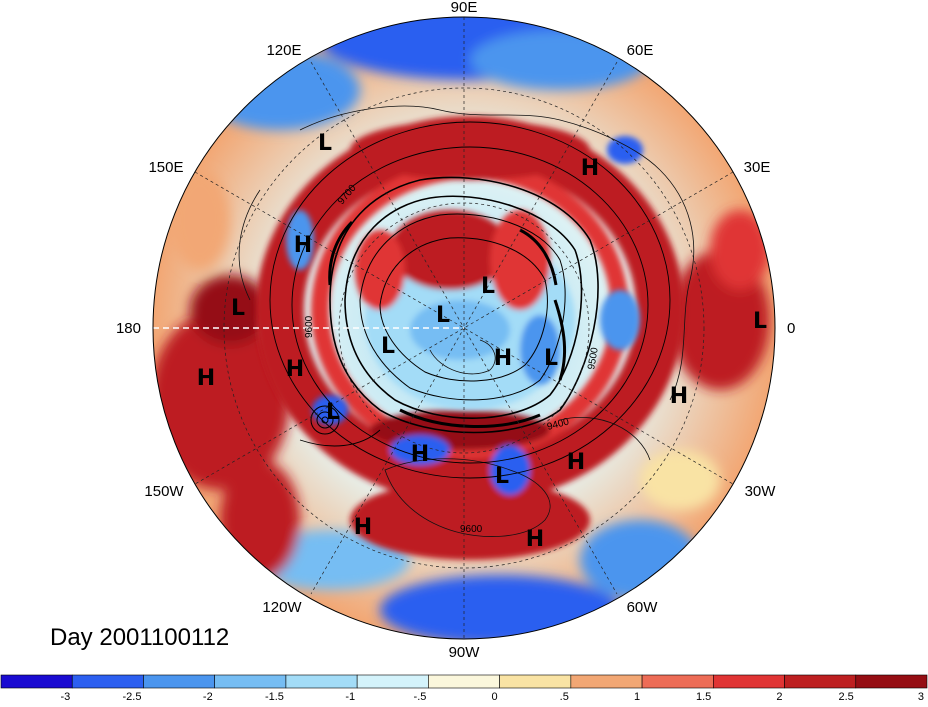 This screenshot has height=707, width=928. Describe the element at coordinates (283, 50) in the screenshot. I see `lon-label-120e: 120E` at that location.